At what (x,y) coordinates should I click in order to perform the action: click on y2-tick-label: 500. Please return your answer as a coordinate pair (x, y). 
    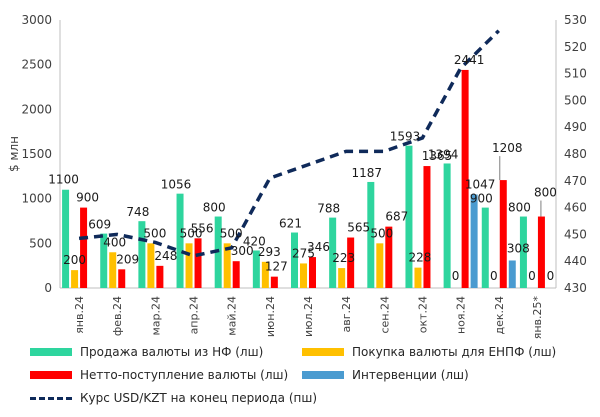
    Looking at the image, I should click on (575, 100).